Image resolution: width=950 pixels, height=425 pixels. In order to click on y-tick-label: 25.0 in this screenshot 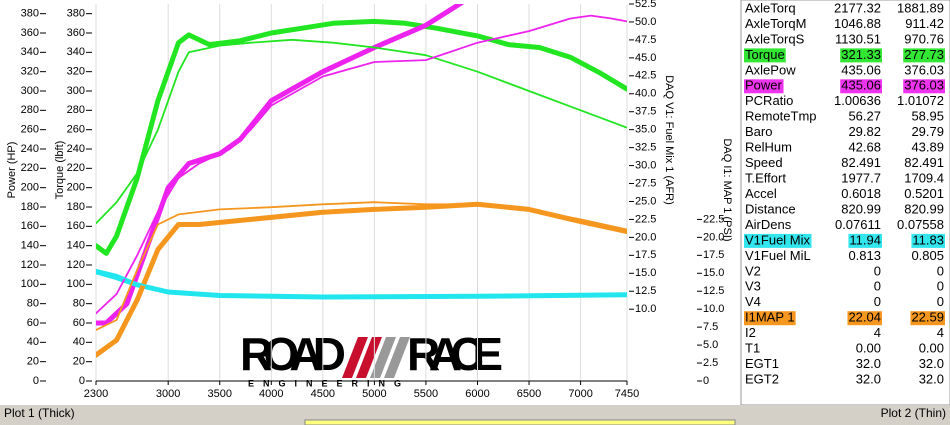, I will do `click(645, 201)`.